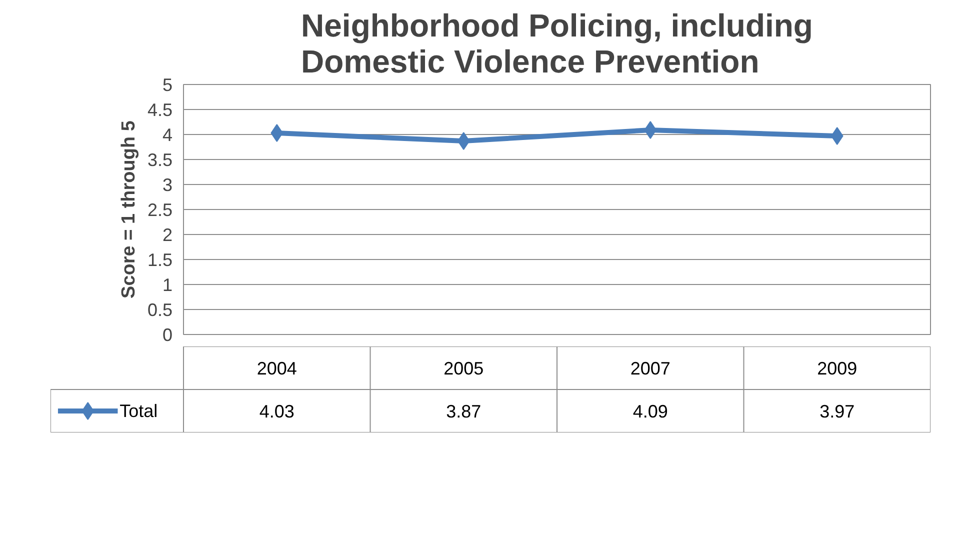  Describe the element at coordinates (650, 368) in the screenshot. I see `x-tick-label: 2007` at that location.